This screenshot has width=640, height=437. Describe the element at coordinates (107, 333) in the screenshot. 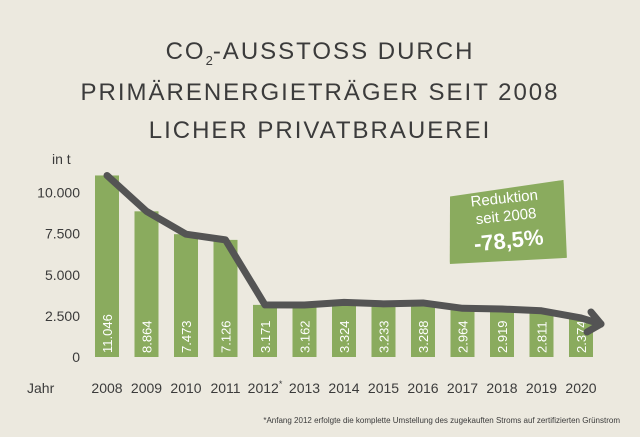

I see `bar-value-label: 11.046` at that location.